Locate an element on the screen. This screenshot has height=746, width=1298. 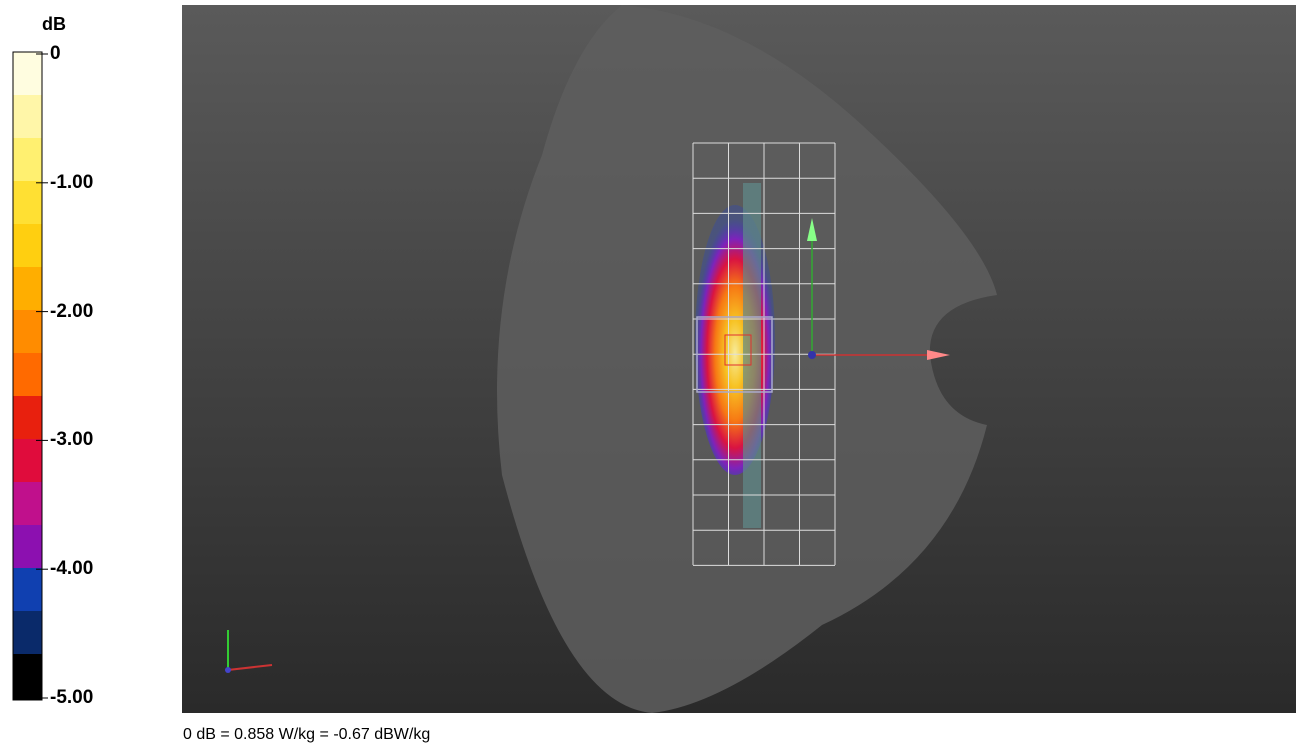
colorbar is located at coordinates (30, 376).